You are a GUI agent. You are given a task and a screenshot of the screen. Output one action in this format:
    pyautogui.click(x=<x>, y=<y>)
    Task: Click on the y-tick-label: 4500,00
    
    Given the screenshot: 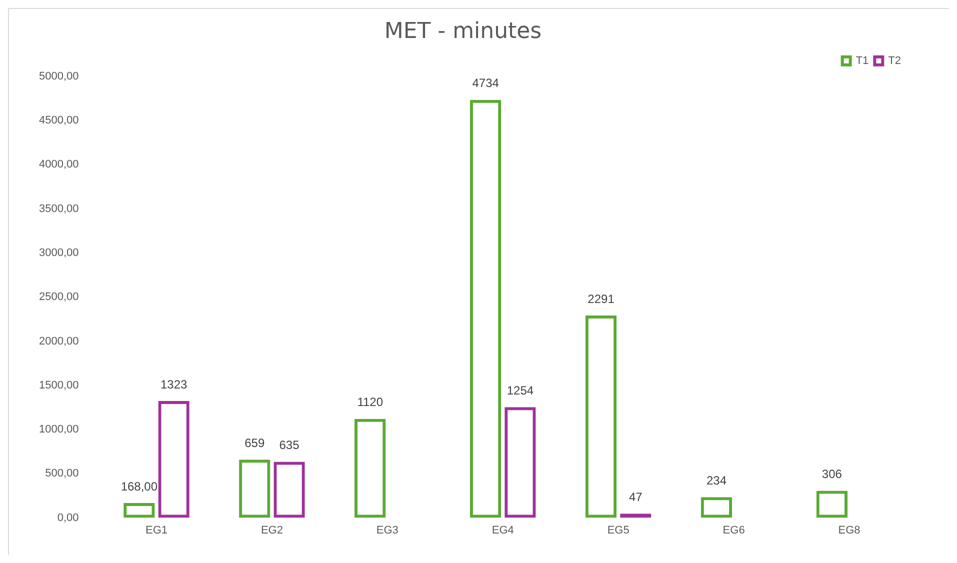 What is the action you would take?
    pyautogui.click(x=58, y=120)
    